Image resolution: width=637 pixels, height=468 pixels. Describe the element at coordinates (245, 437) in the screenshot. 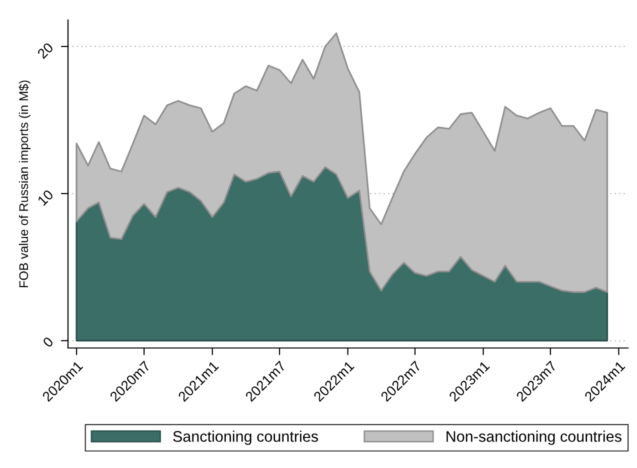

I see `legend-label: Sanctioning countries` at that location.